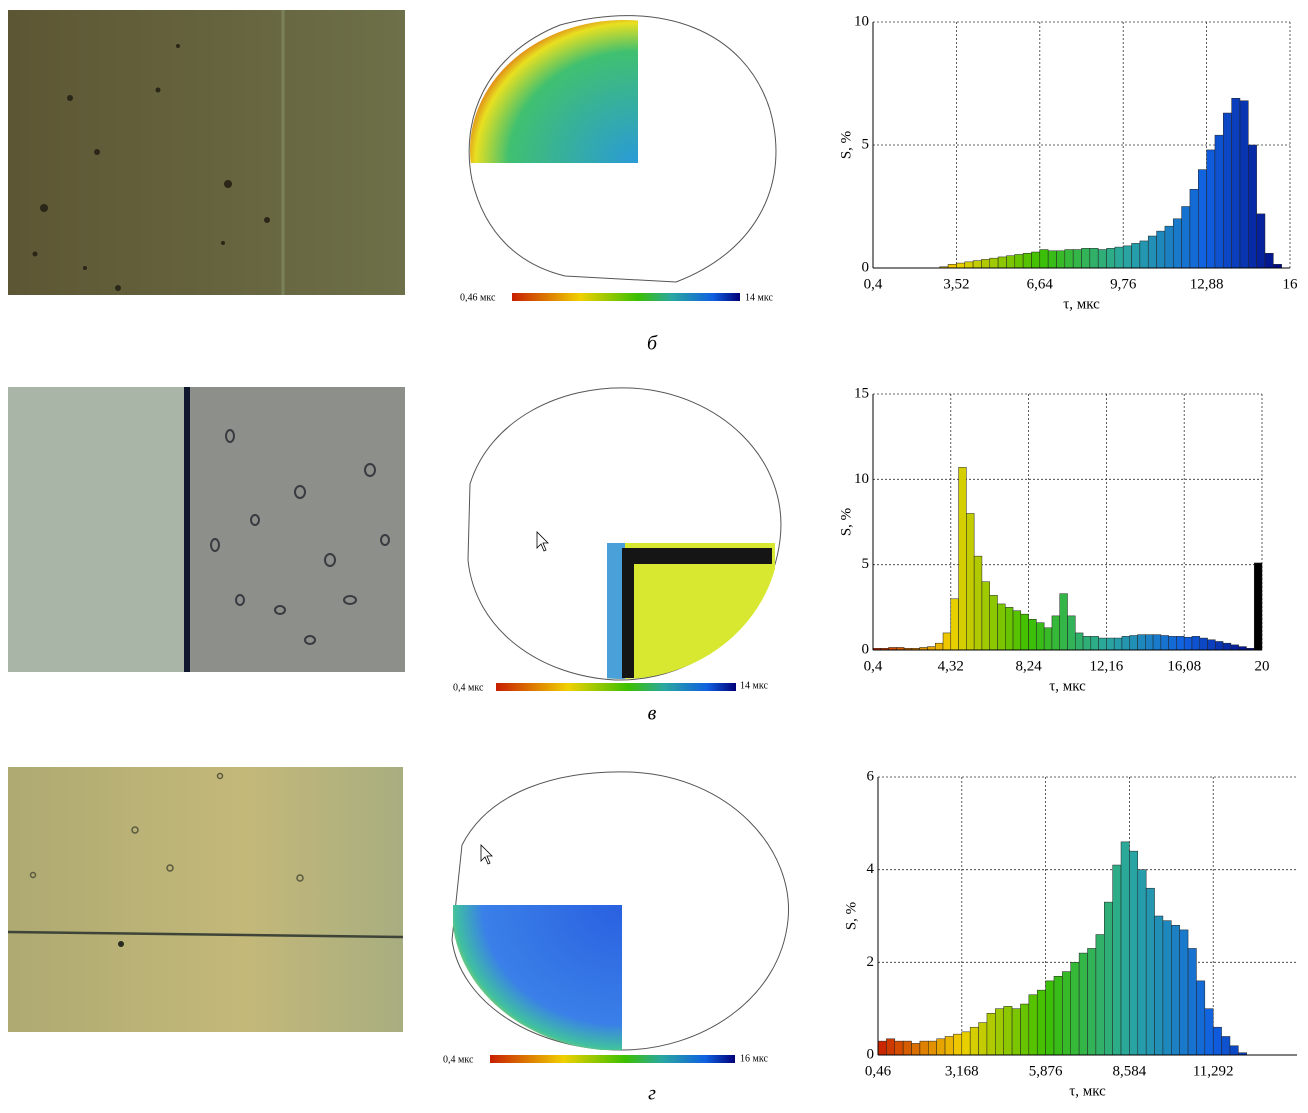 The width and height of the screenshot is (1308, 1113). Describe the element at coordinates (871, 776) in the screenshot. I see `y-tick-label: 6` at that location.